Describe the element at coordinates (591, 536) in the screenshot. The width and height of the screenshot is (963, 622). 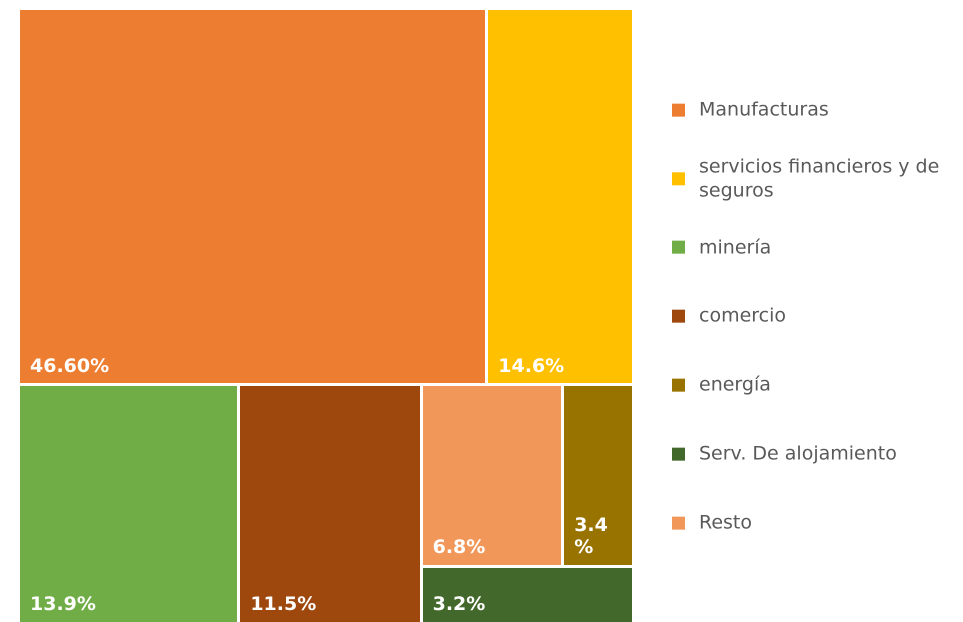
I see `value-label: 3.4 %` at that location.